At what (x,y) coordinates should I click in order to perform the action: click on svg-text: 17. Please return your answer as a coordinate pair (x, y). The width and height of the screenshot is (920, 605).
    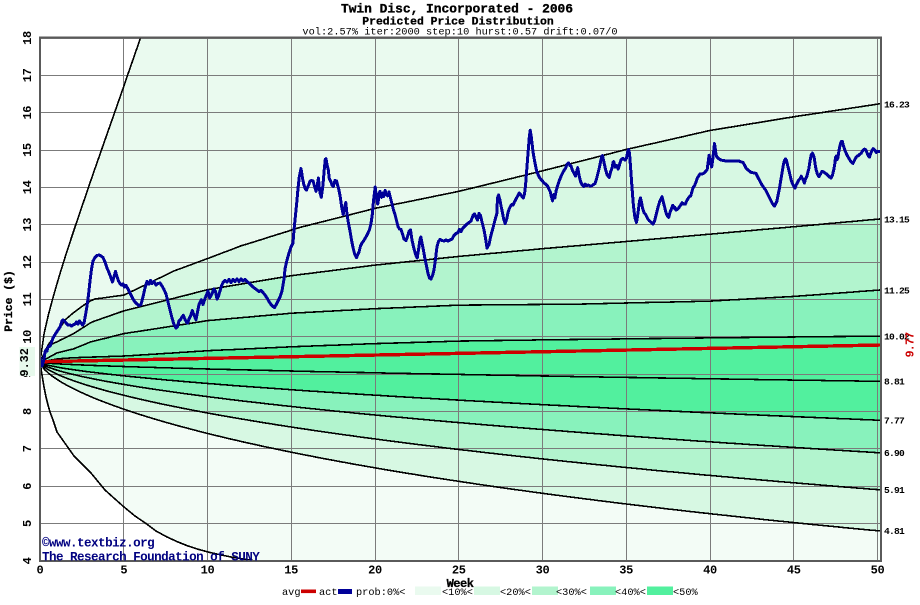
    Looking at the image, I should click on (28, 75).